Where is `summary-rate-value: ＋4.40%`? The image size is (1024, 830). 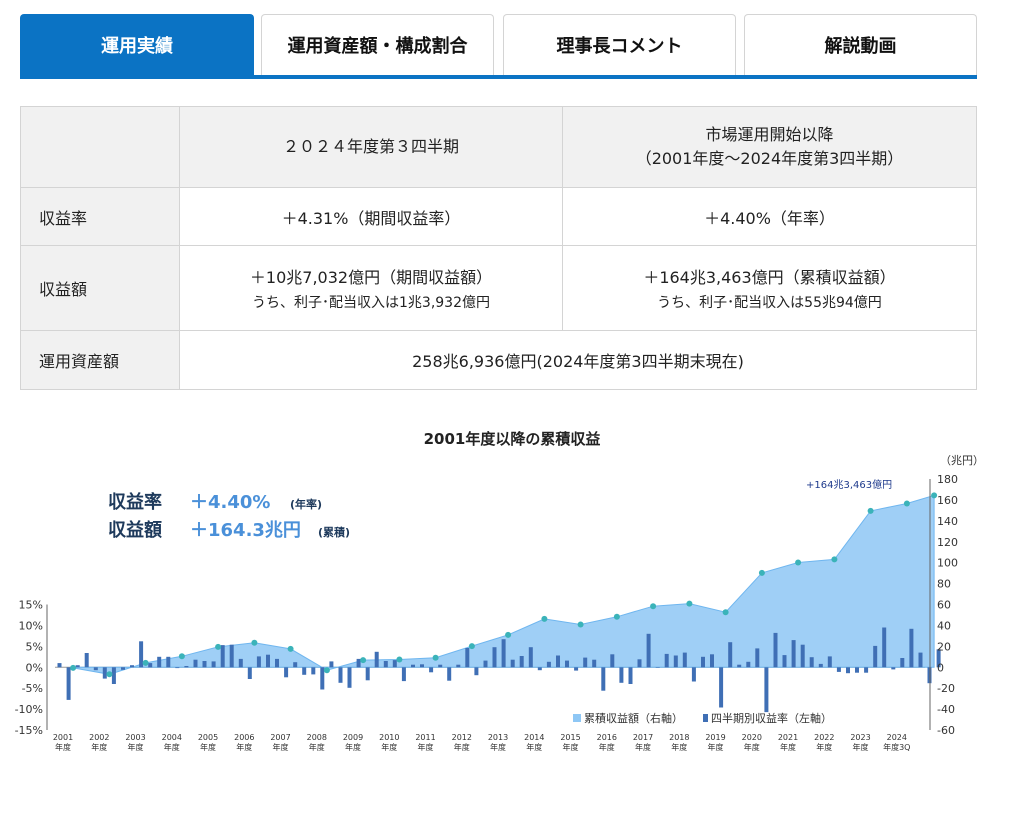 summary-rate-value: ＋4.40% is located at coordinates (230, 502).